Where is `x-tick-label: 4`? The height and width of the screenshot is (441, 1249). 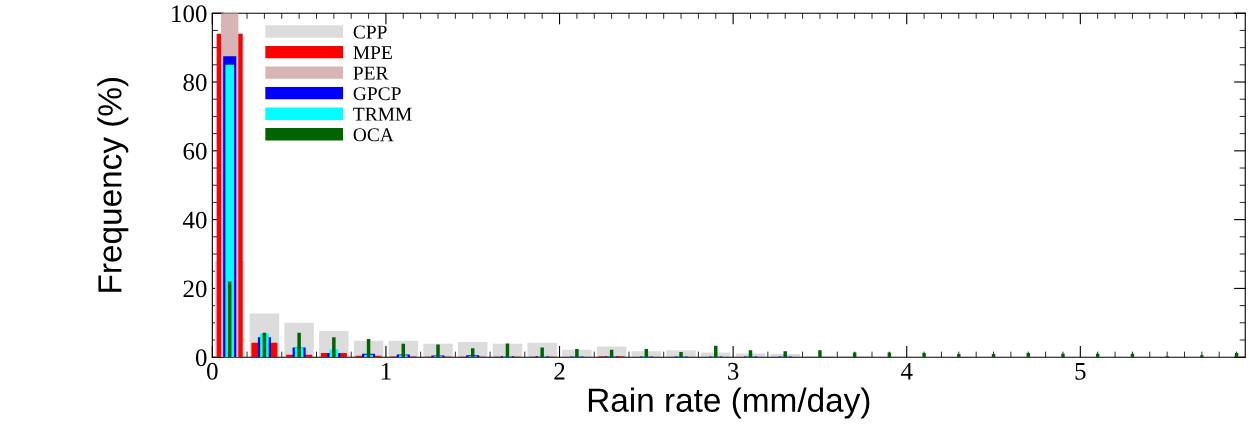 x-tick-label: 4 is located at coordinates (906, 371).